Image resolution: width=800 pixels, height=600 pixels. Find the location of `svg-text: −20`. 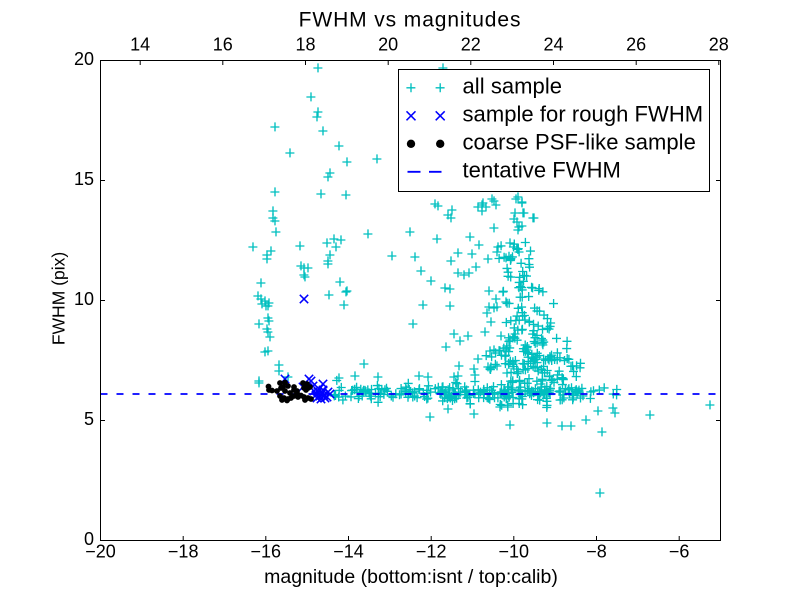

svg-text: −20 is located at coordinates (100, 552).